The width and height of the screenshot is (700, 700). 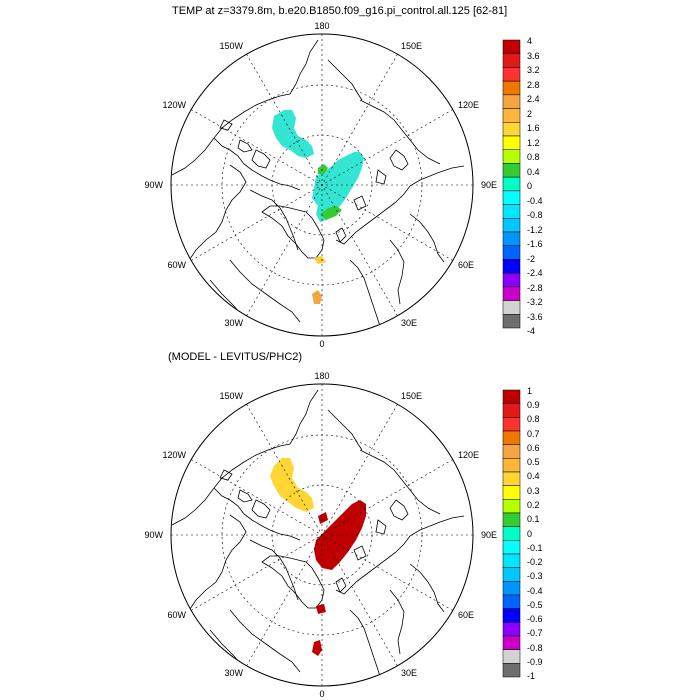 I want to click on colorbar-label: 3.6, so click(x=533, y=56).